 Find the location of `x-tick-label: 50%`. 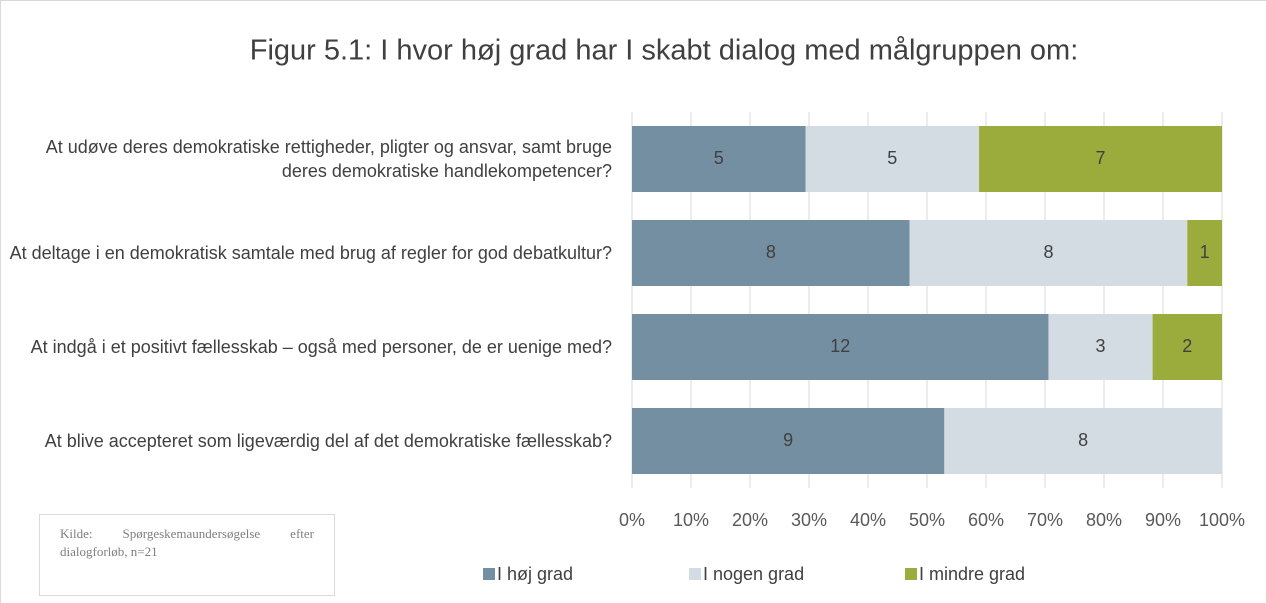

x-tick-label: 50% is located at coordinates (927, 520).